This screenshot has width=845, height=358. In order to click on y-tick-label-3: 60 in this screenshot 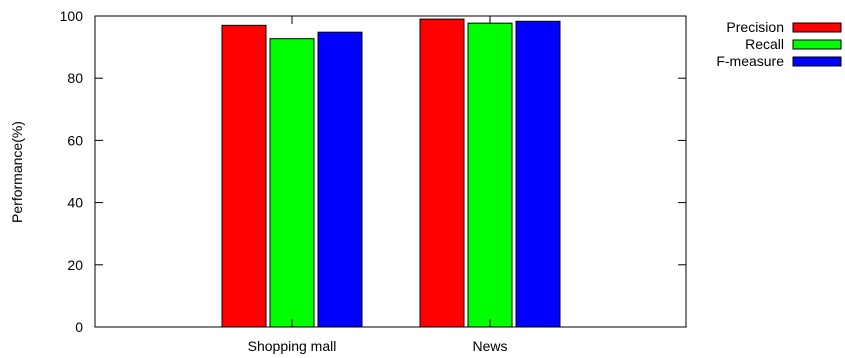, I will do `click(75, 140)`.